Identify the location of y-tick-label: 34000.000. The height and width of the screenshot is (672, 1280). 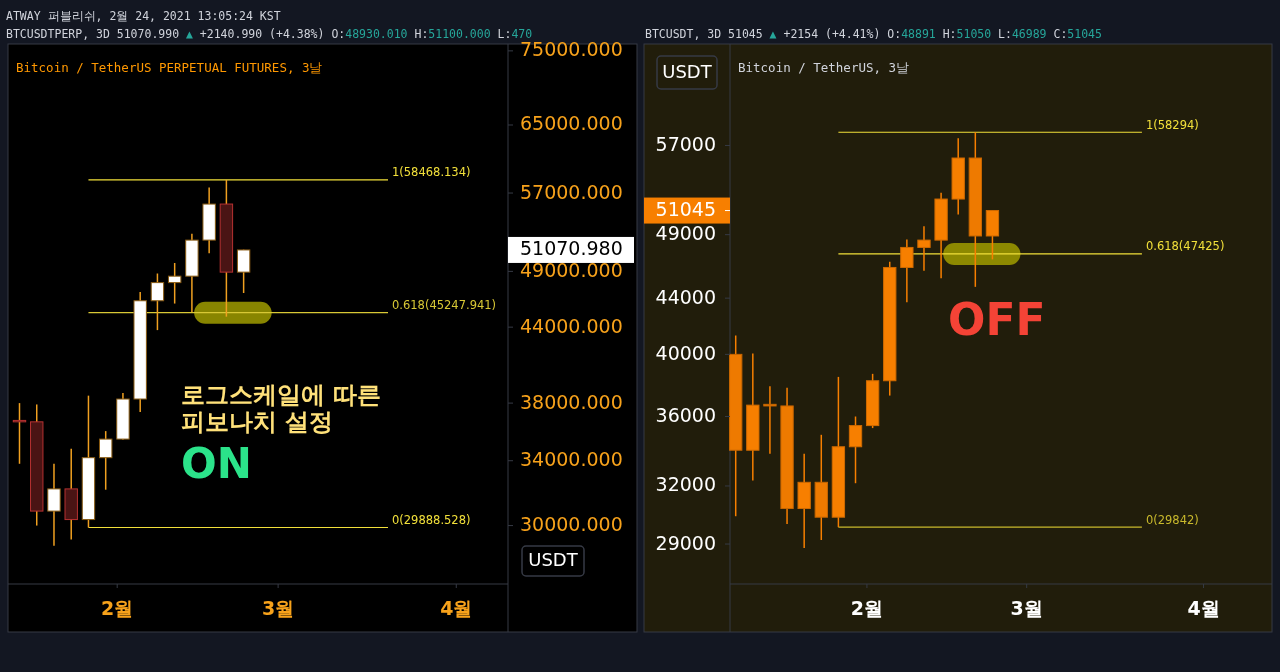
(571, 459).